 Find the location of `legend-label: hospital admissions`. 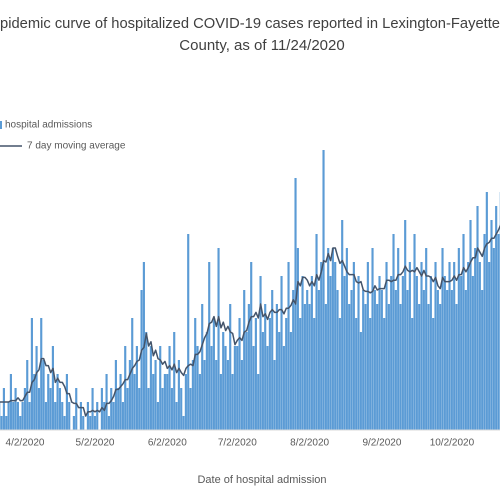

legend-label: hospital admissions is located at coordinates (48, 125).